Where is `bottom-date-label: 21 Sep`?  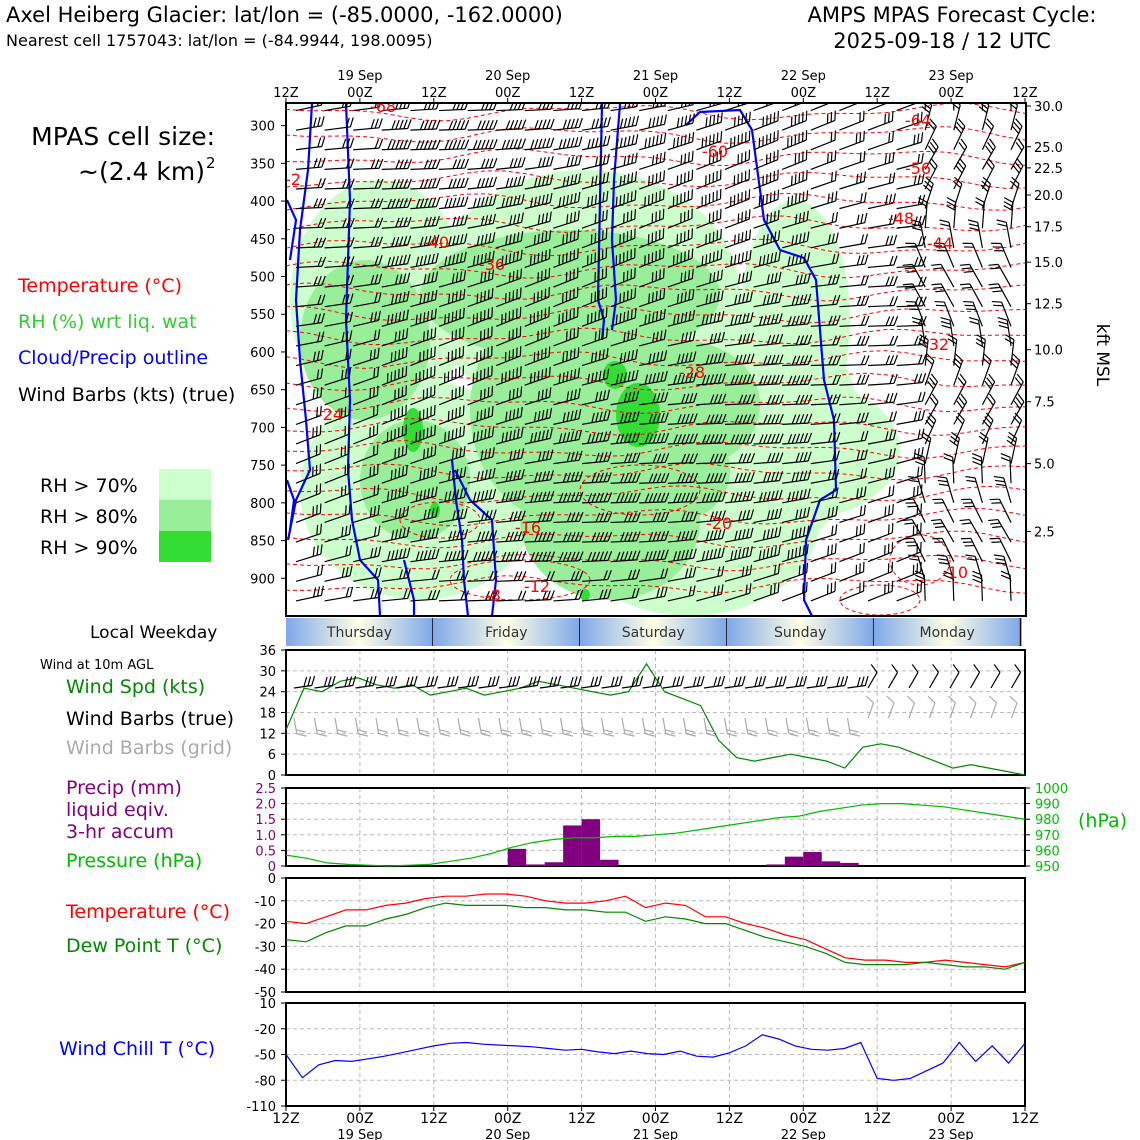
bottom-date-label: 21 Sep is located at coordinates (655, 1134).